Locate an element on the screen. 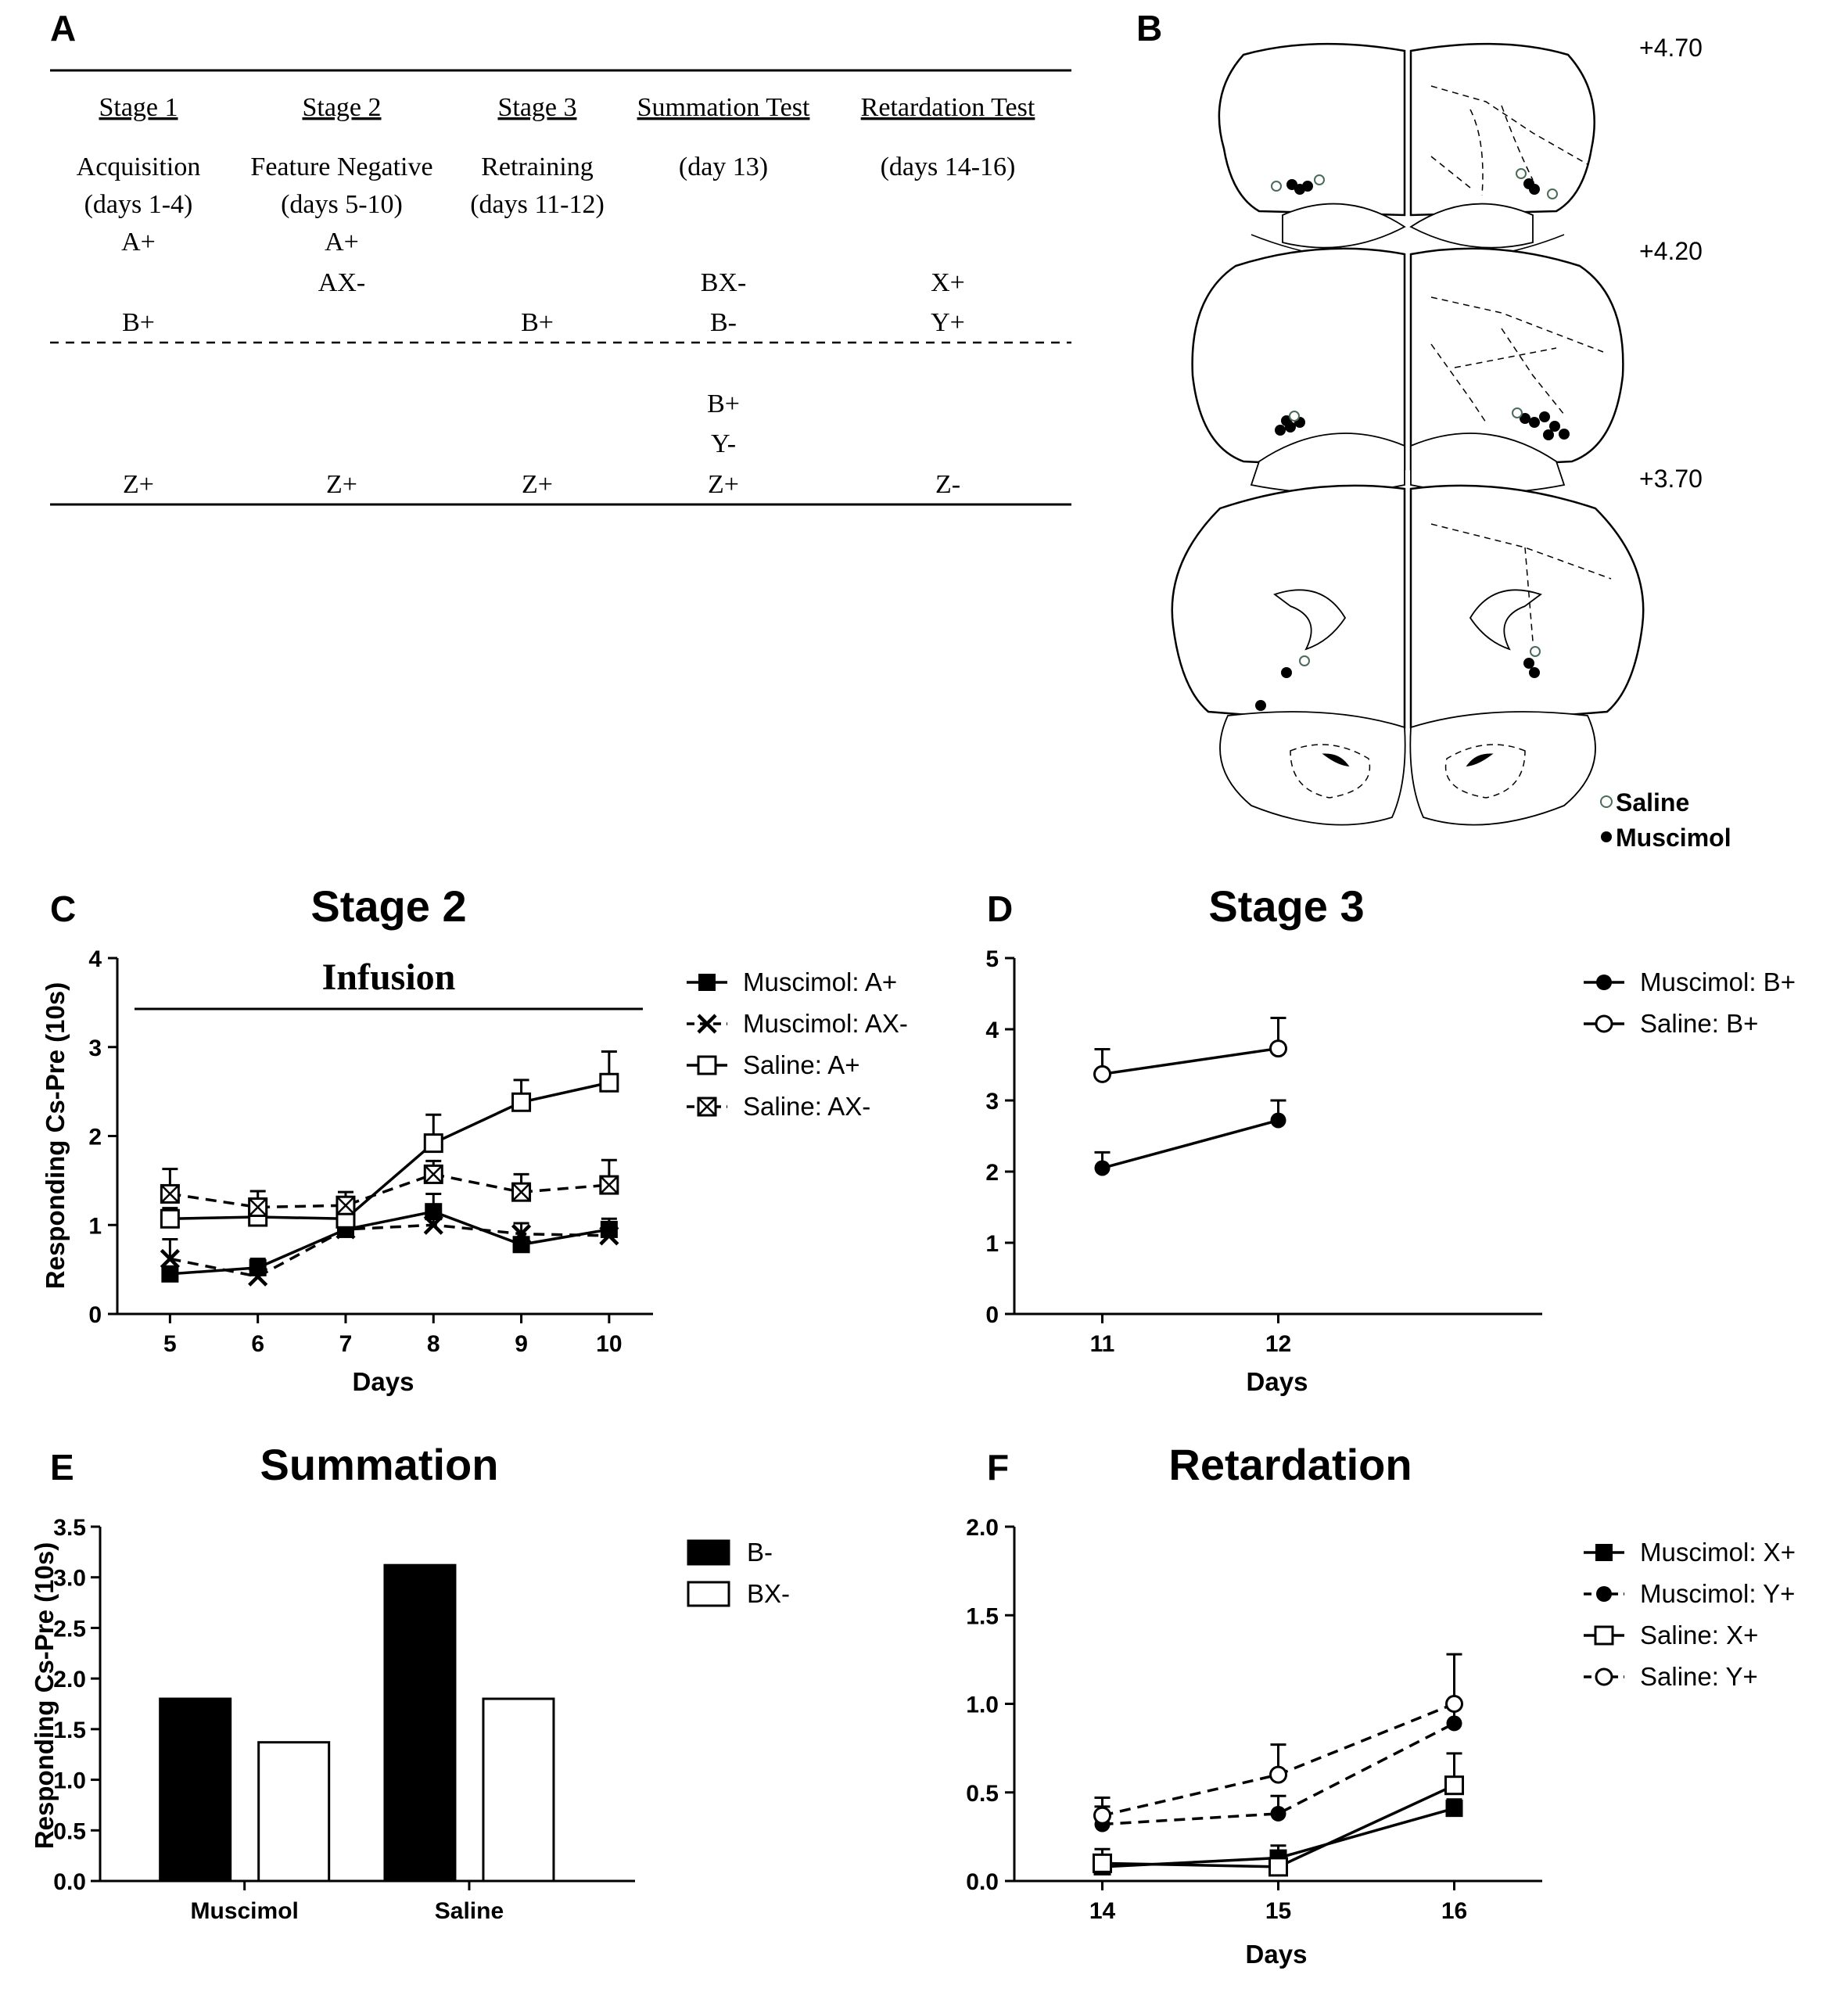  series-saline-b is located at coordinates (1190, 1049).